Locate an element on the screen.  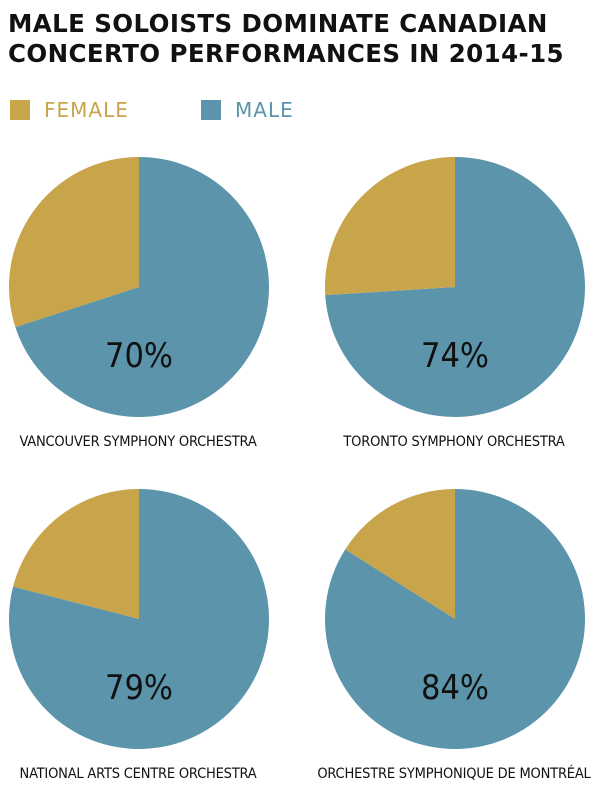
pie-percent-label: 79% is located at coordinates (139, 688).